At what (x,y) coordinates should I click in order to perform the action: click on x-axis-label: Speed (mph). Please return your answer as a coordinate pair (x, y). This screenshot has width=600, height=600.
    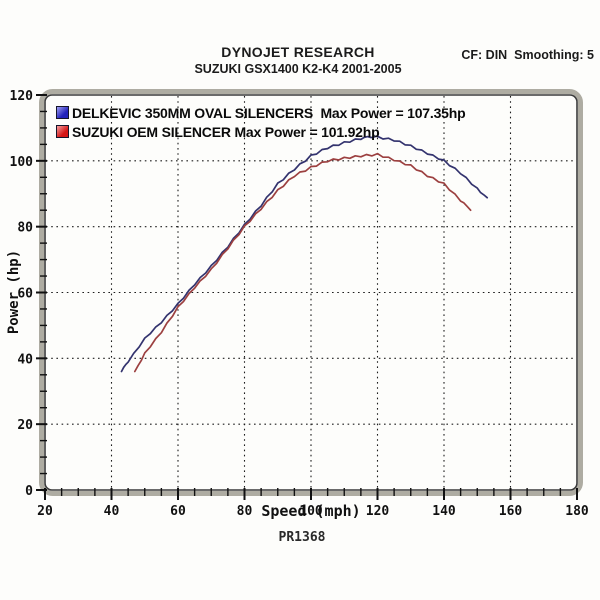
    Looking at the image, I should click on (311, 511).